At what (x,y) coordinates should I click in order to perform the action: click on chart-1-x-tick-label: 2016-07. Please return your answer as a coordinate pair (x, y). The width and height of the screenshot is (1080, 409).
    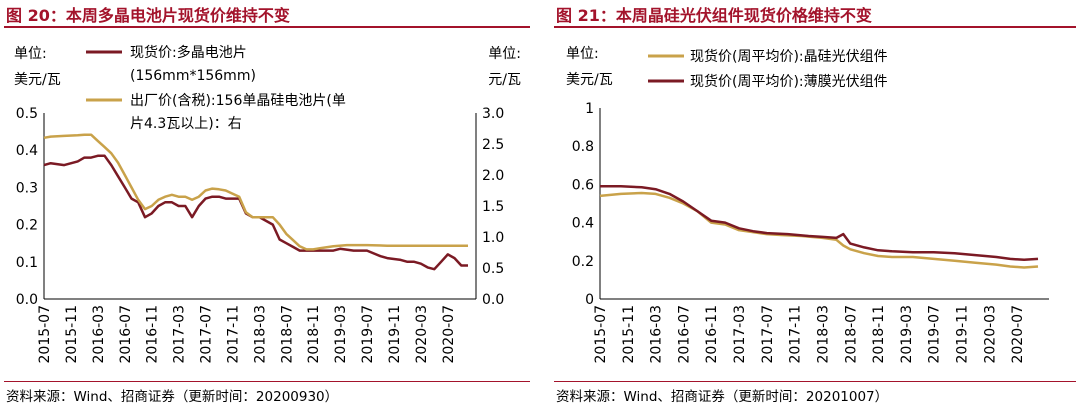
    Looking at the image, I should click on (126, 334).